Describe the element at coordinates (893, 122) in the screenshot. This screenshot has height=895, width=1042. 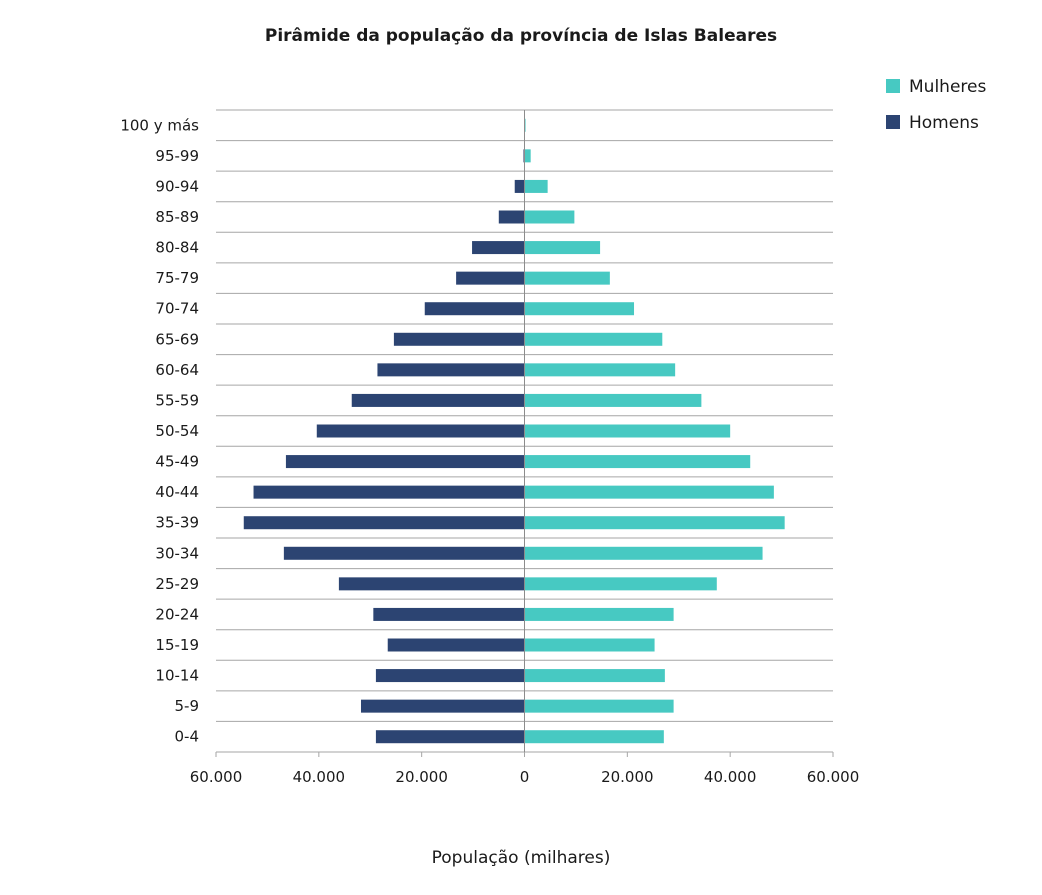
I see `legend-swatch-homens` at that location.